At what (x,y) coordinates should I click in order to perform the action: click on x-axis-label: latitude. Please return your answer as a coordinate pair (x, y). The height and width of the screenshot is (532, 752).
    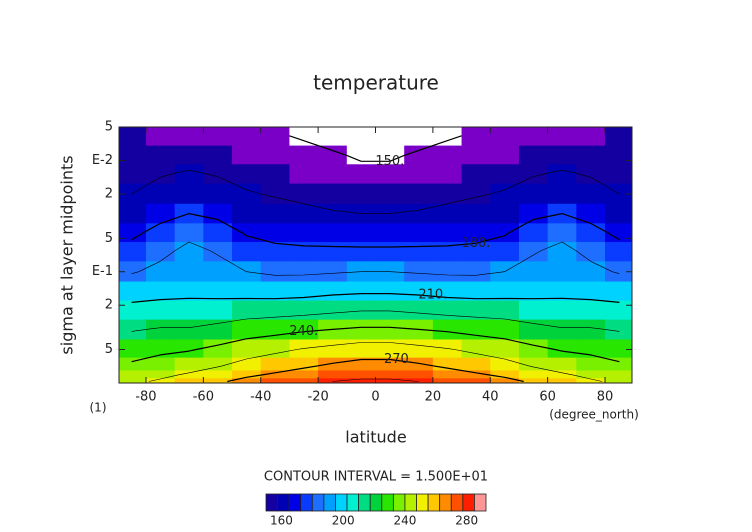
    Looking at the image, I should click on (375, 437).